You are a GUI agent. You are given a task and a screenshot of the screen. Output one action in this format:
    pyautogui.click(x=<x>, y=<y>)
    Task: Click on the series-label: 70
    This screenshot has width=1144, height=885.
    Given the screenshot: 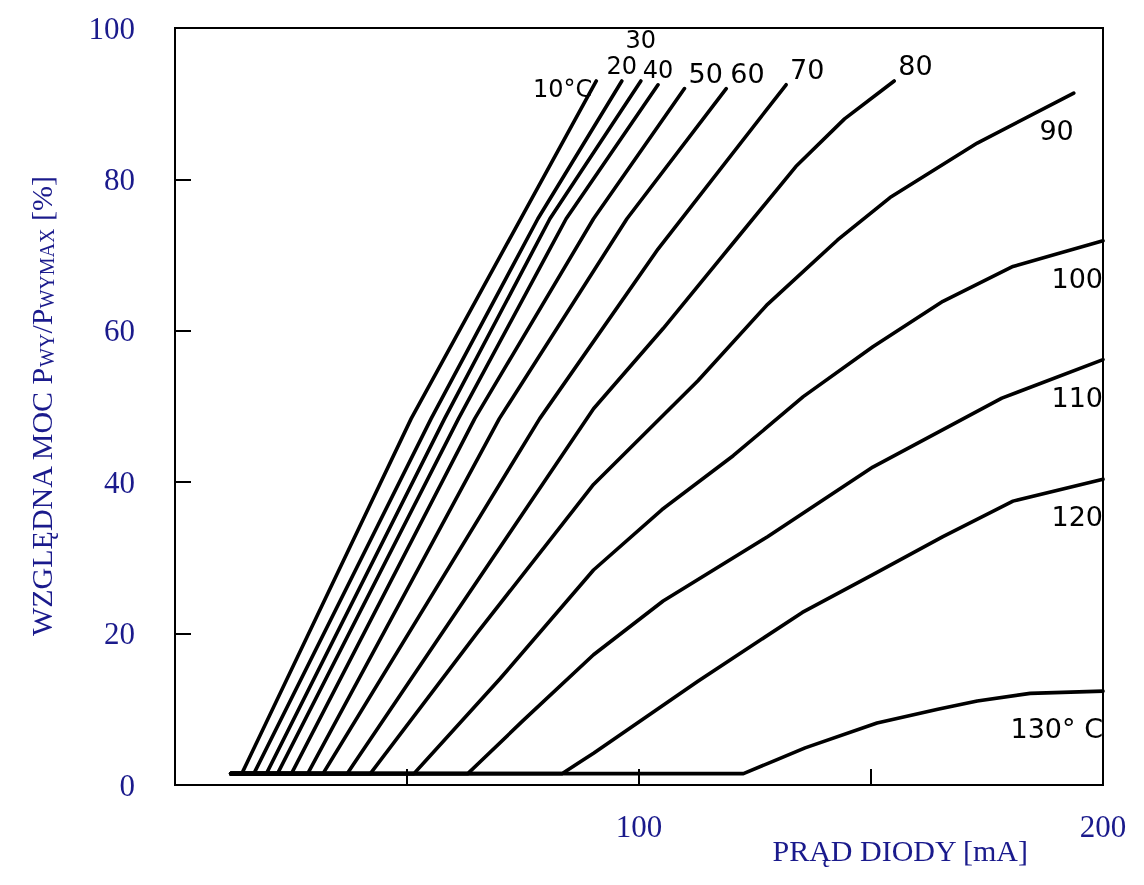 What is the action you would take?
    pyautogui.click(x=807, y=69)
    